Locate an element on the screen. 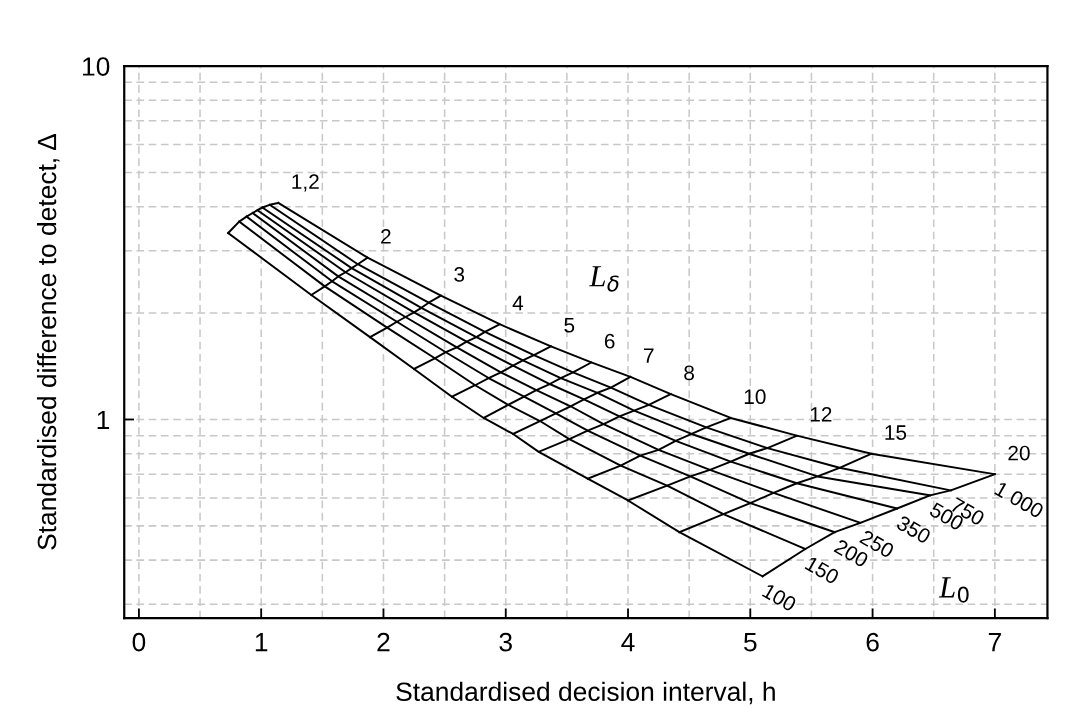  text: 100 is located at coordinates (779, 598).